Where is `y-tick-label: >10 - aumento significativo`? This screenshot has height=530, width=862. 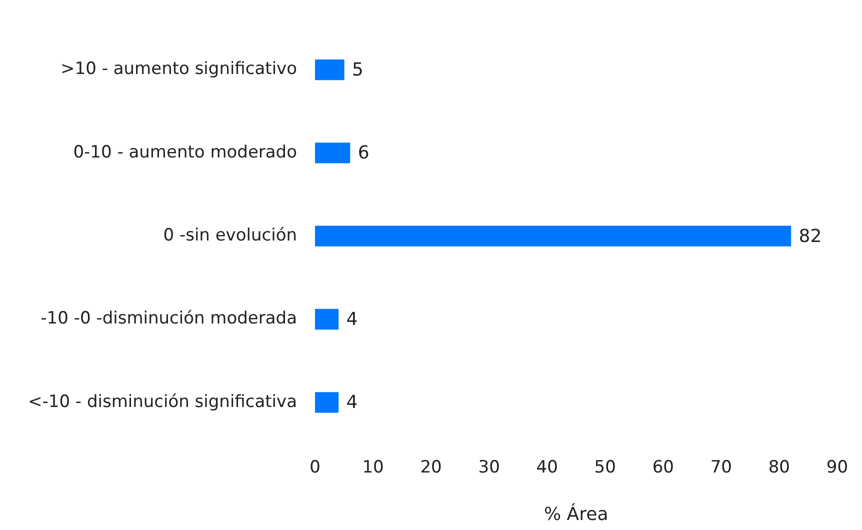
y-tick-label: >10 - aumento significativo is located at coordinates (179, 69).